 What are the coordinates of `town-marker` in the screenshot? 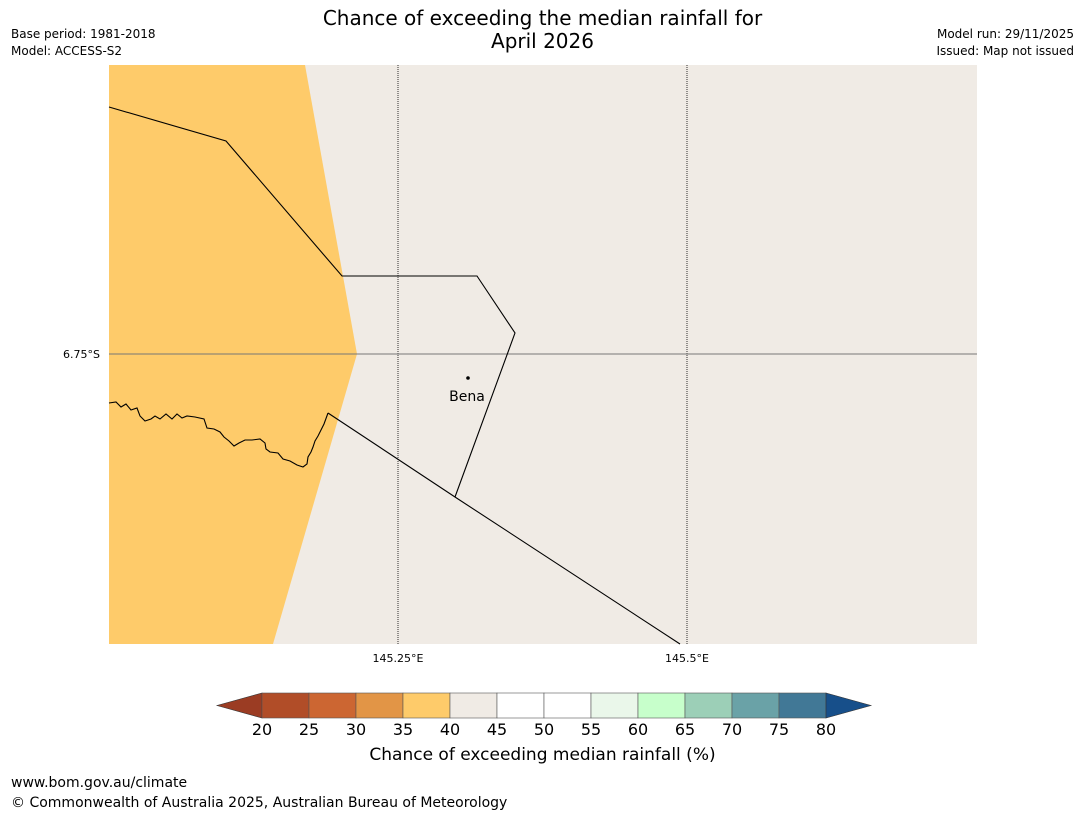 It's located at (468, 378).